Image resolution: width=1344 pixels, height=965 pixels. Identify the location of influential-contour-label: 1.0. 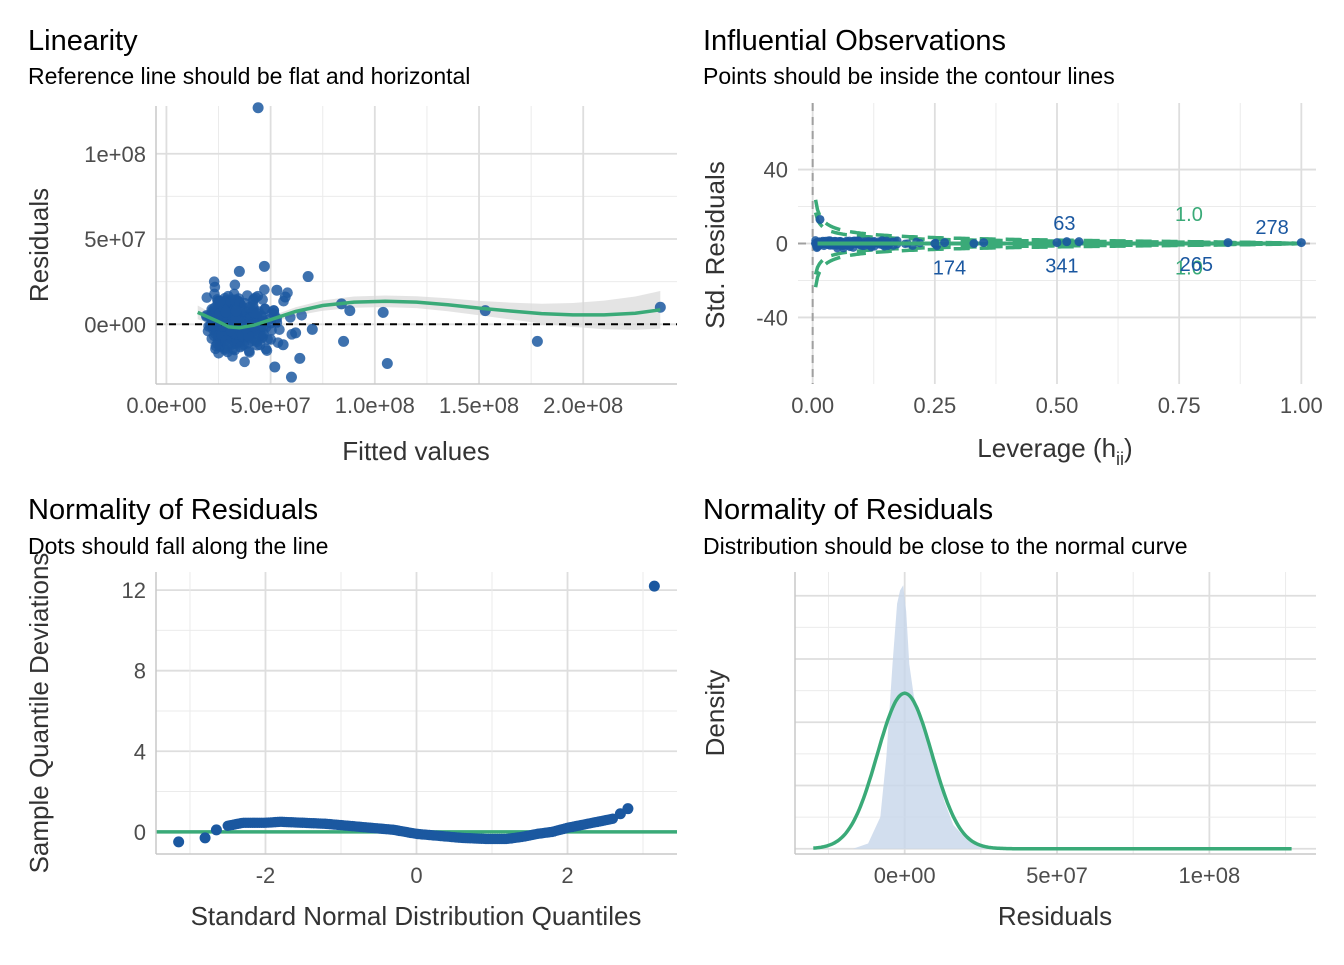
(1189, 269).